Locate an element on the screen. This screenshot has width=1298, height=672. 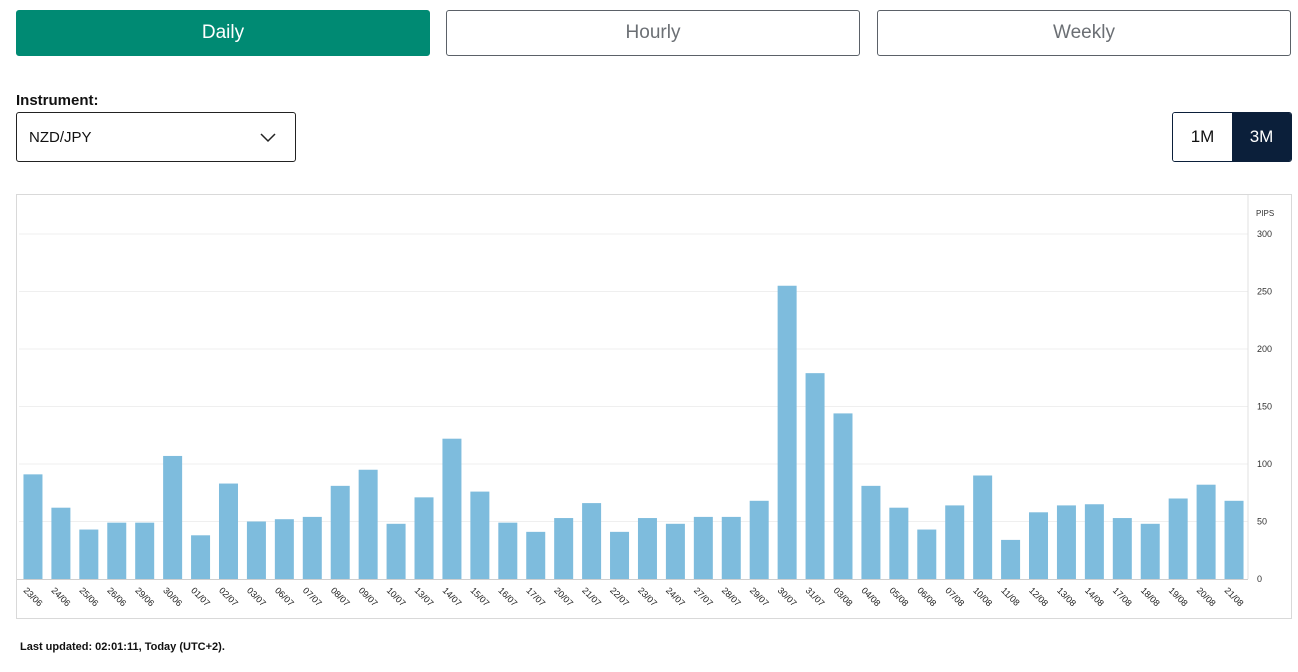
x-tick-label: 11/08 is located at coordinates (1010, 596).